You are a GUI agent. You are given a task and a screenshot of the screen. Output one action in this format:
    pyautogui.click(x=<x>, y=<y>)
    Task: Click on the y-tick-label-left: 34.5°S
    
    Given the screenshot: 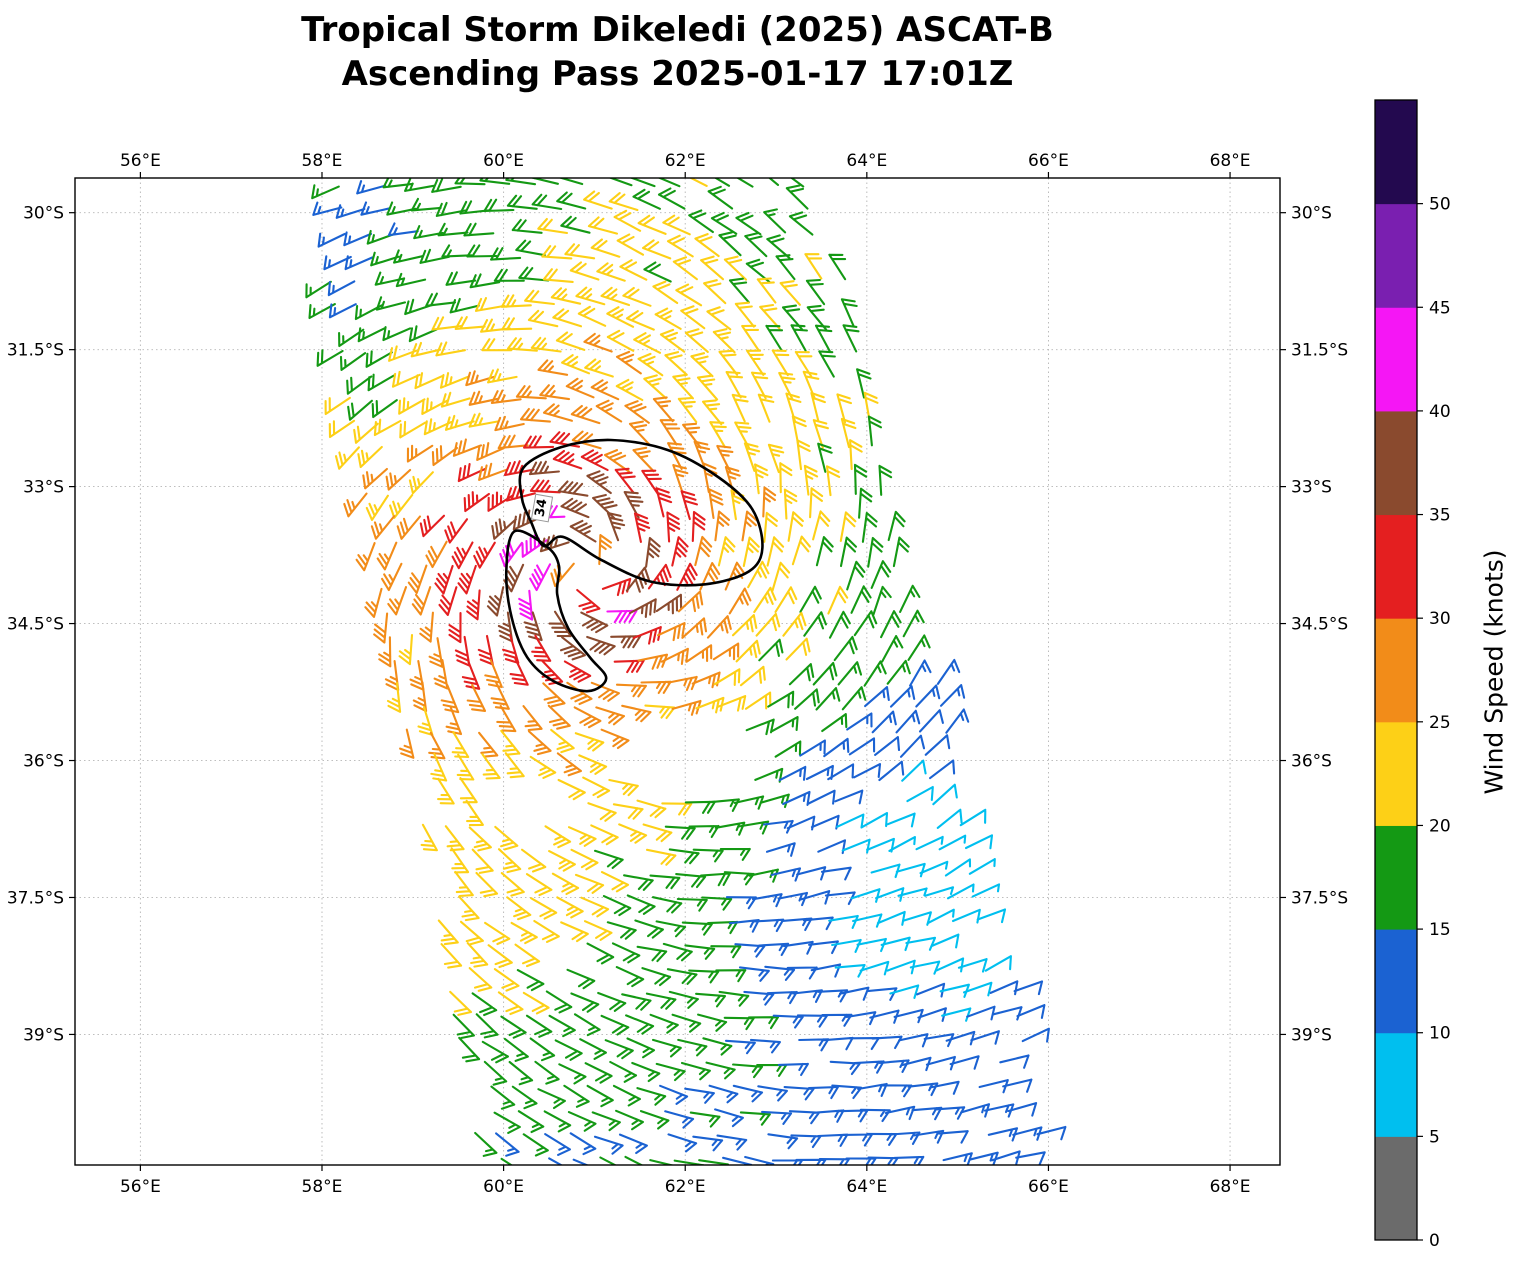 What is the action you would take?
    pyautogui.click(x=35, y=625)
    